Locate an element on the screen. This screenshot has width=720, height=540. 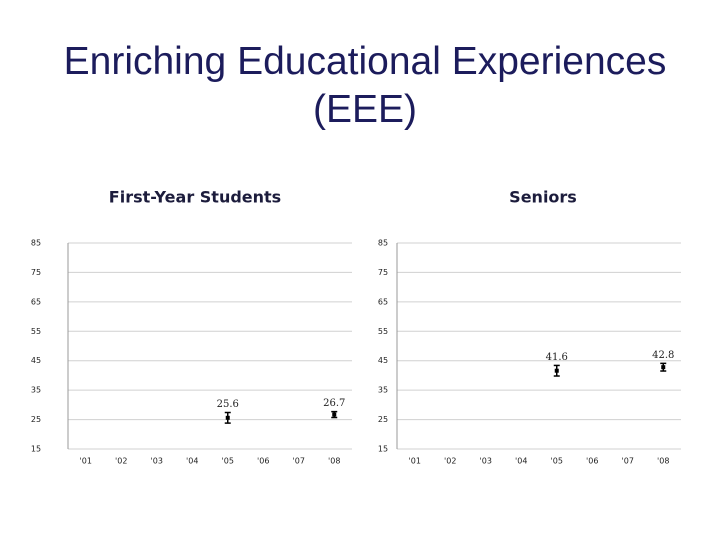
value-label: 26.7 is located at coordinates (334, 403).